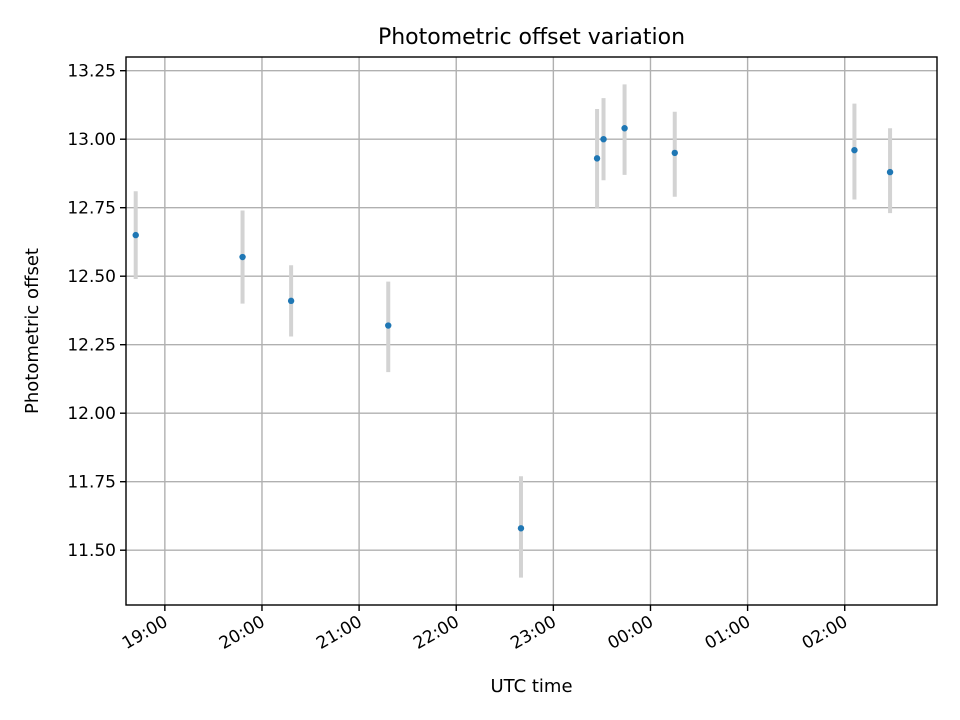 This screenshot has width=960, height=720. I want to click on y-tick-label: 12.00, so click(91, 414).